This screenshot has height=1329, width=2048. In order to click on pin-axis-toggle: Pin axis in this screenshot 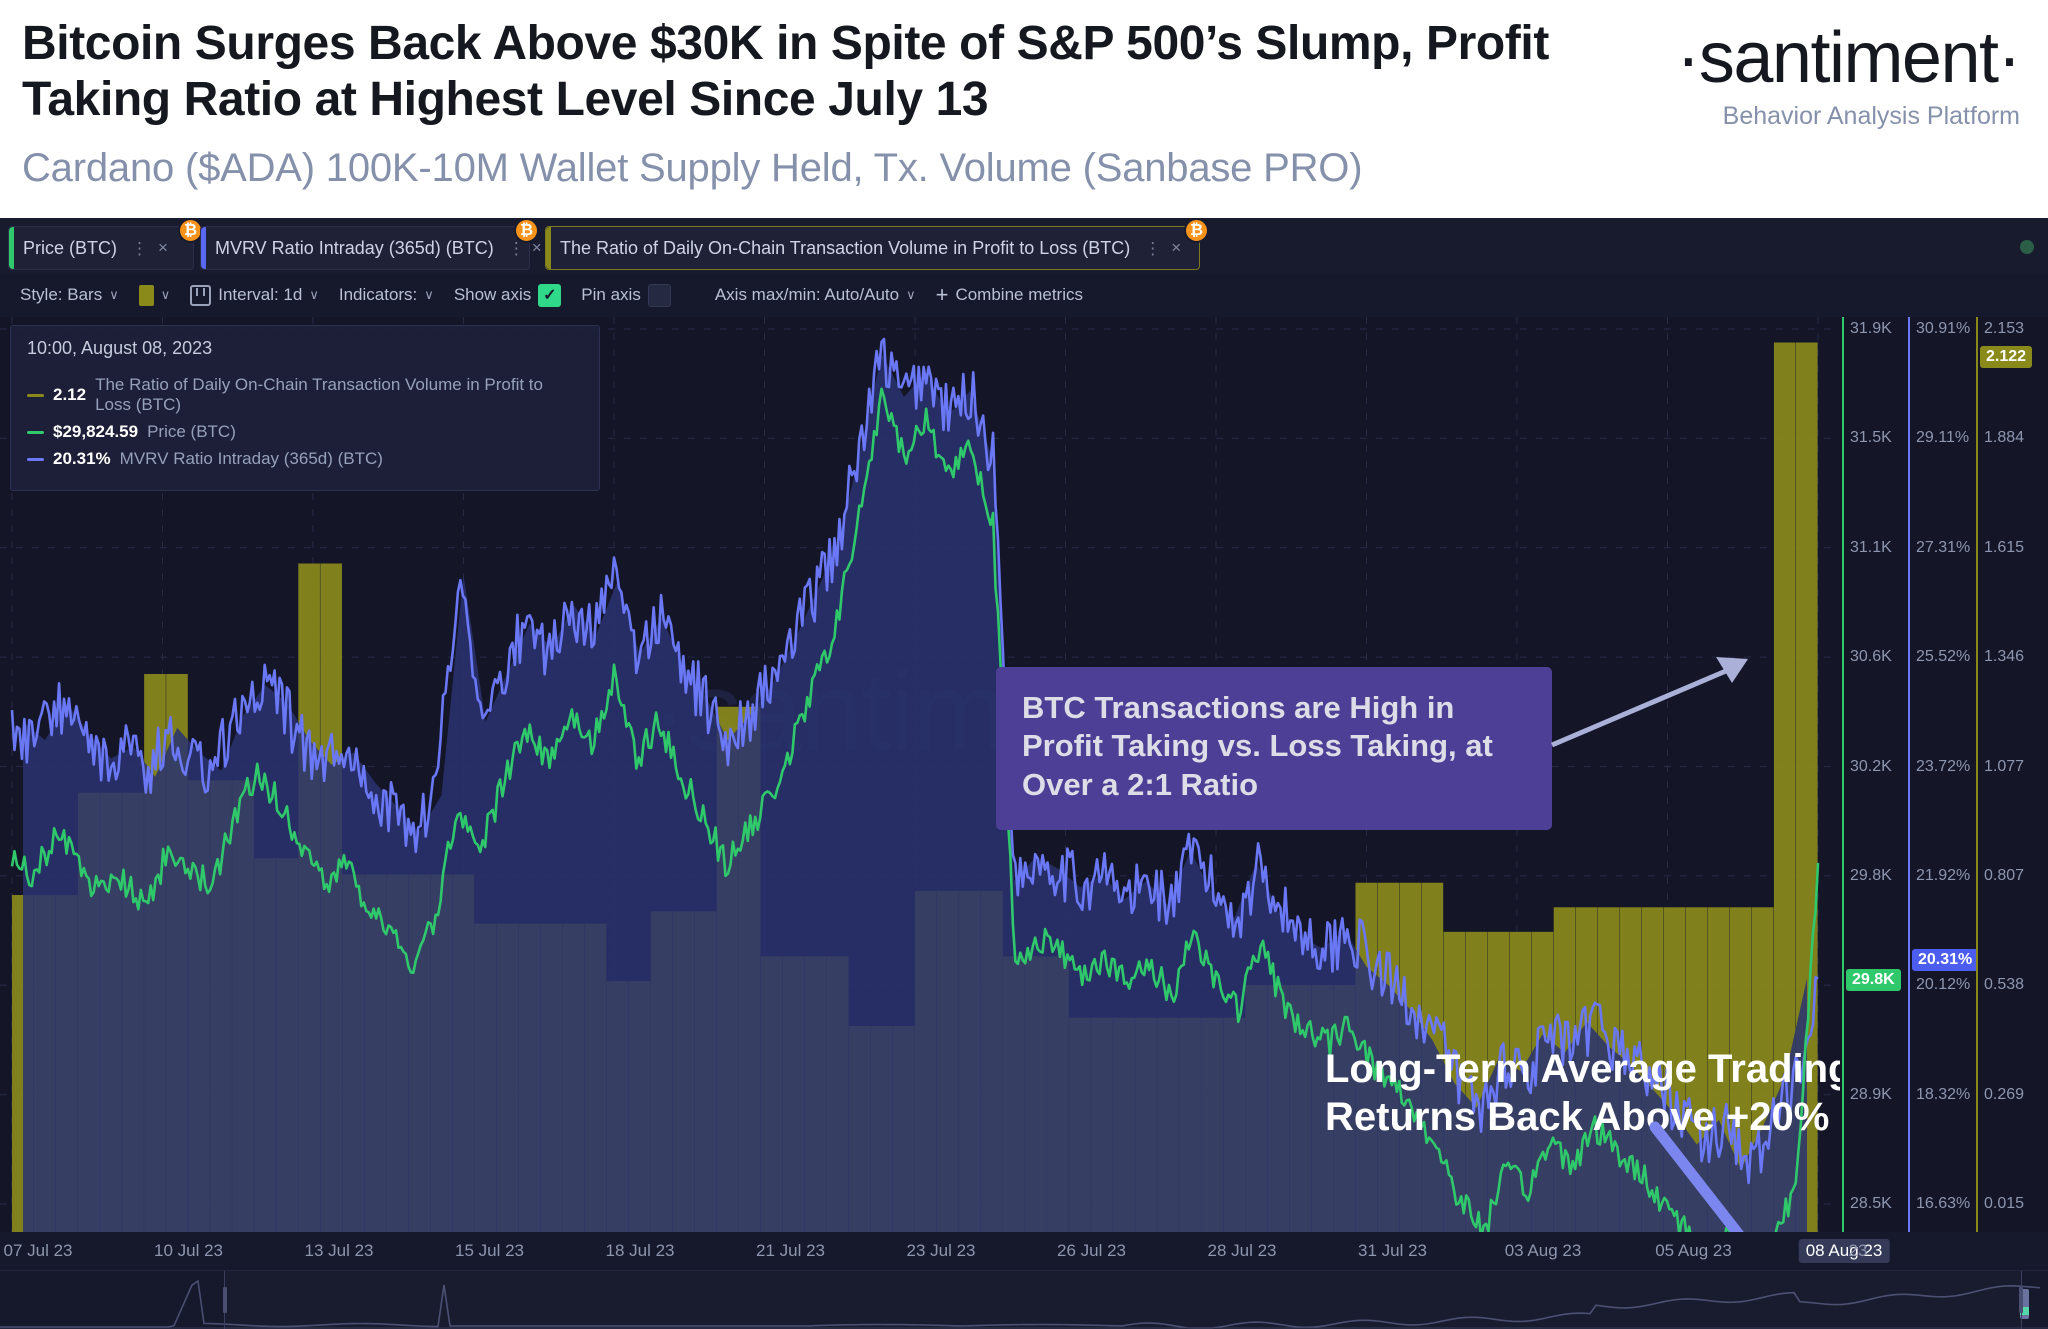, I will do `click(626, 295)`.